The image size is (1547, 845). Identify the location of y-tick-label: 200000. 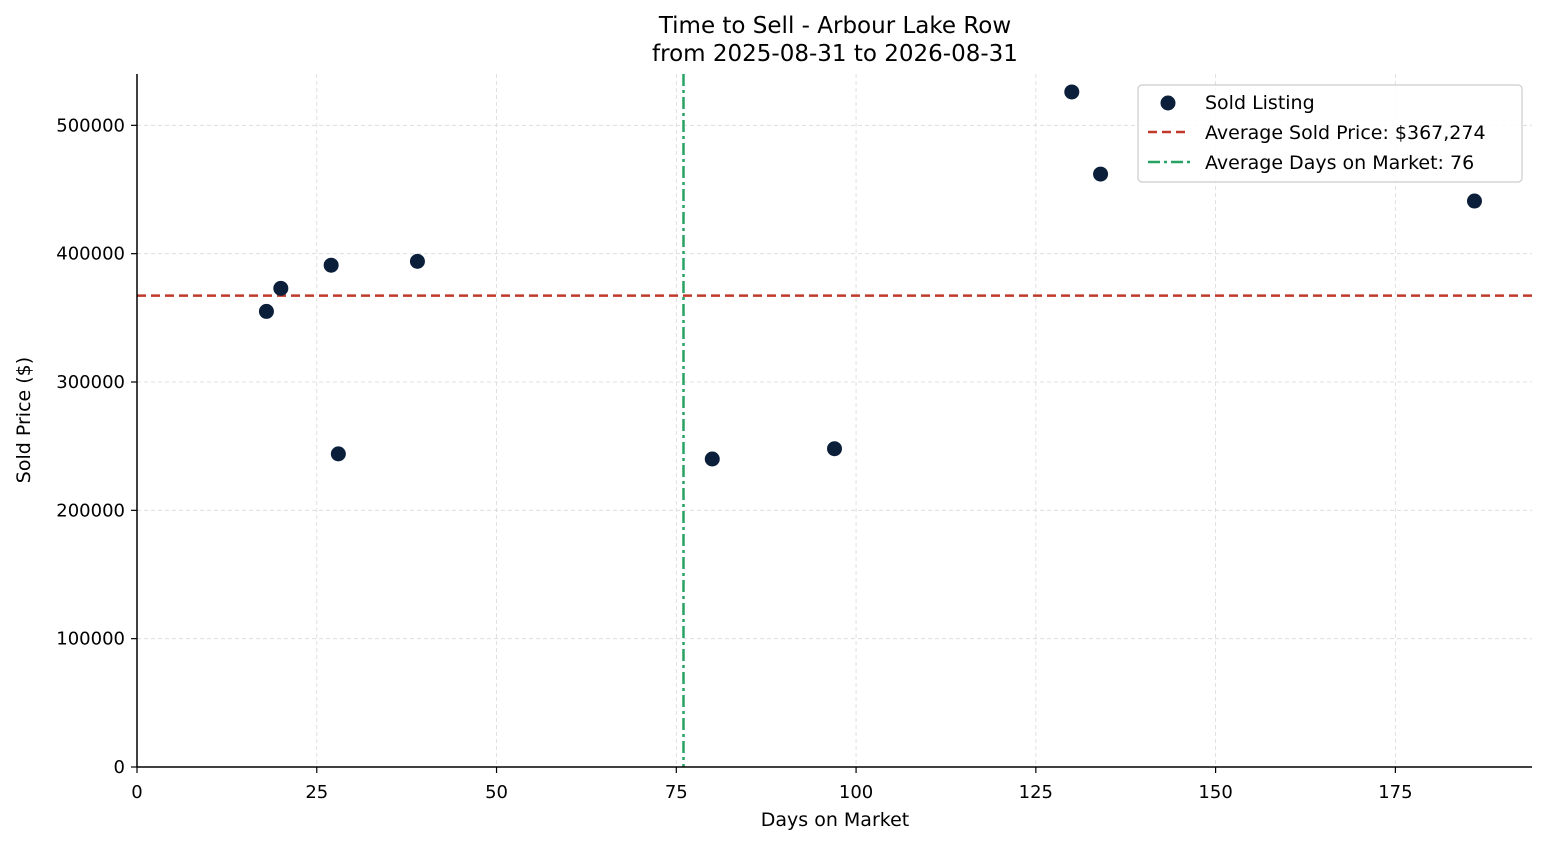
(90, 510).